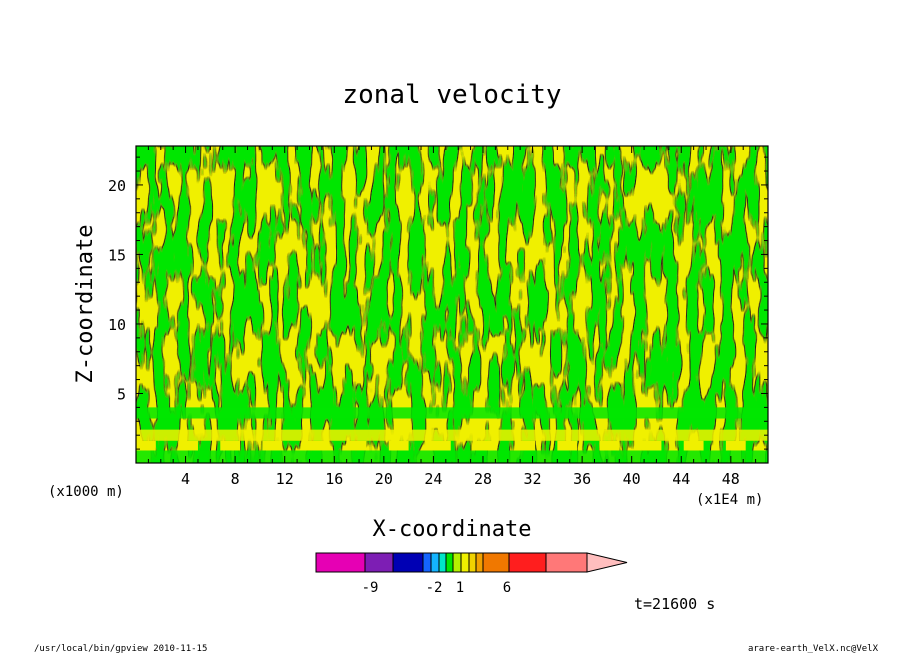  I want to click on x-tick-label: 48, so click(731, 479).